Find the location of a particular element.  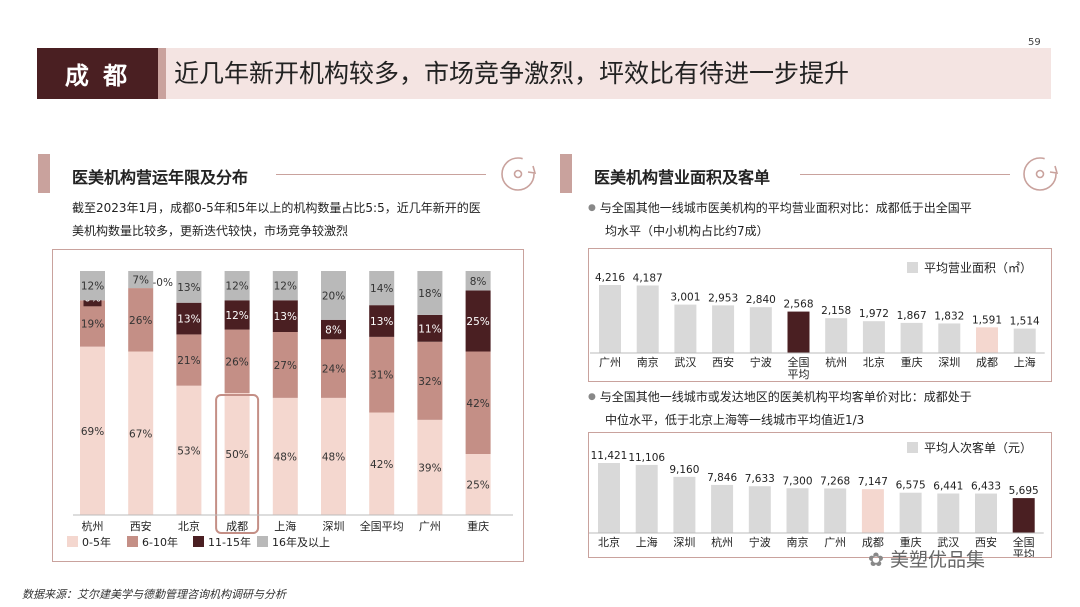

left-cycle-icon is located at coordinates (519, 174).